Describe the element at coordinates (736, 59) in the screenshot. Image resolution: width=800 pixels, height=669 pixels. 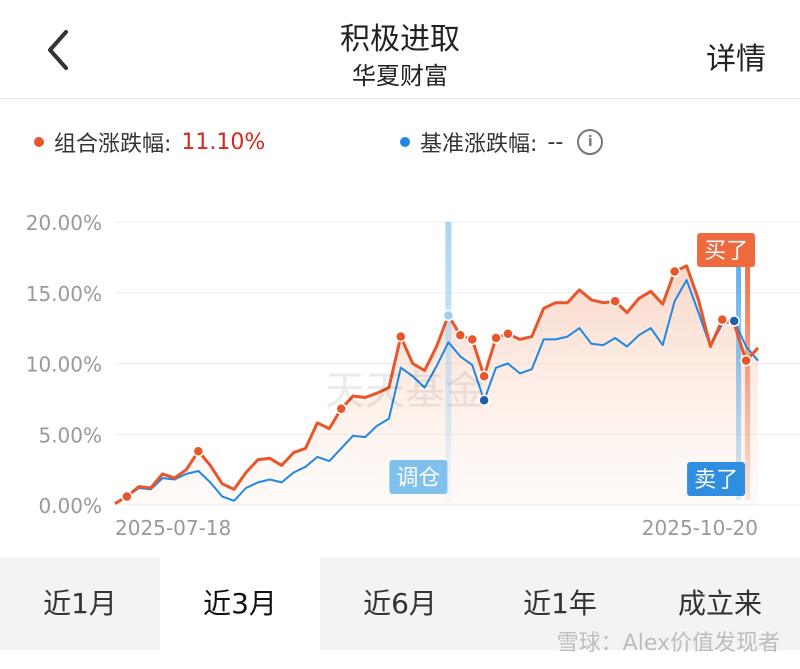
I see `detail-button: 详情` at that location.